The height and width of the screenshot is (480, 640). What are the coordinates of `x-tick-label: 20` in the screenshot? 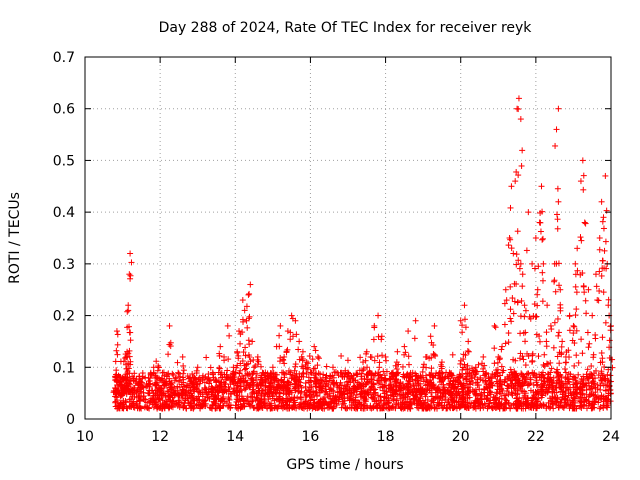 It's located at (461, 437).